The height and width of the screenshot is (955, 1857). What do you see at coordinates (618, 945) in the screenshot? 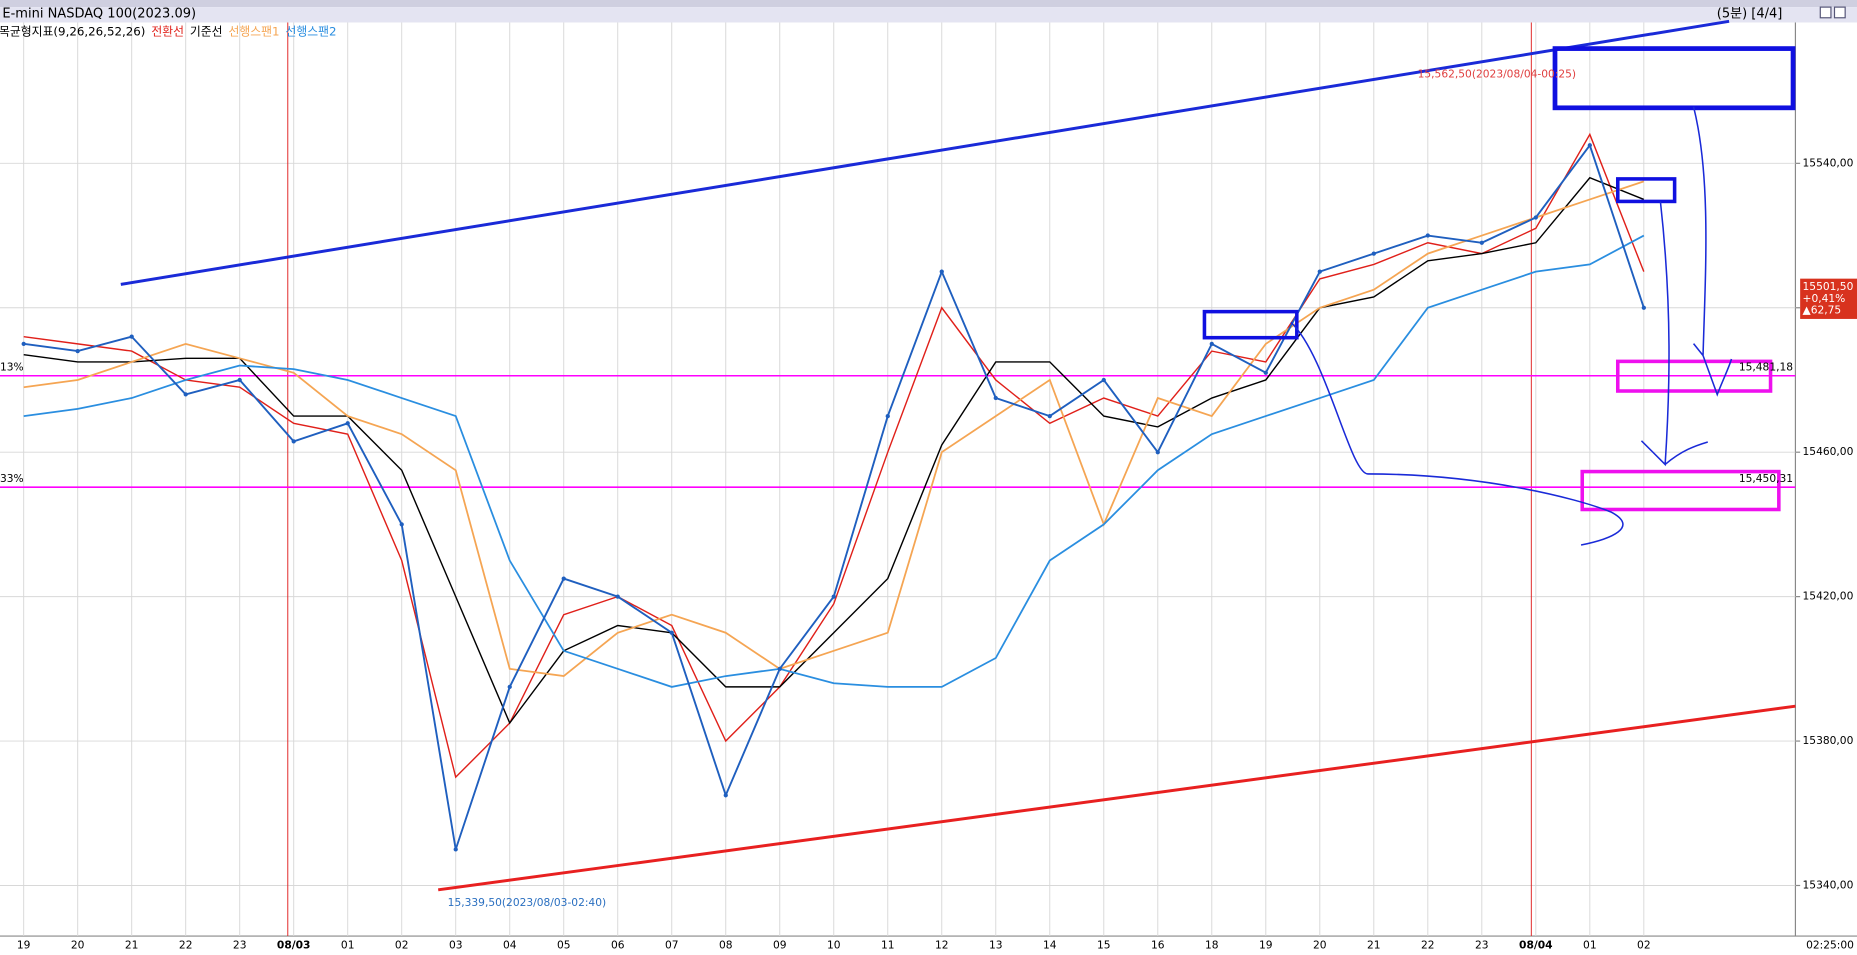
I see `x-tick-label: 06` at bounding box center [618, 945].